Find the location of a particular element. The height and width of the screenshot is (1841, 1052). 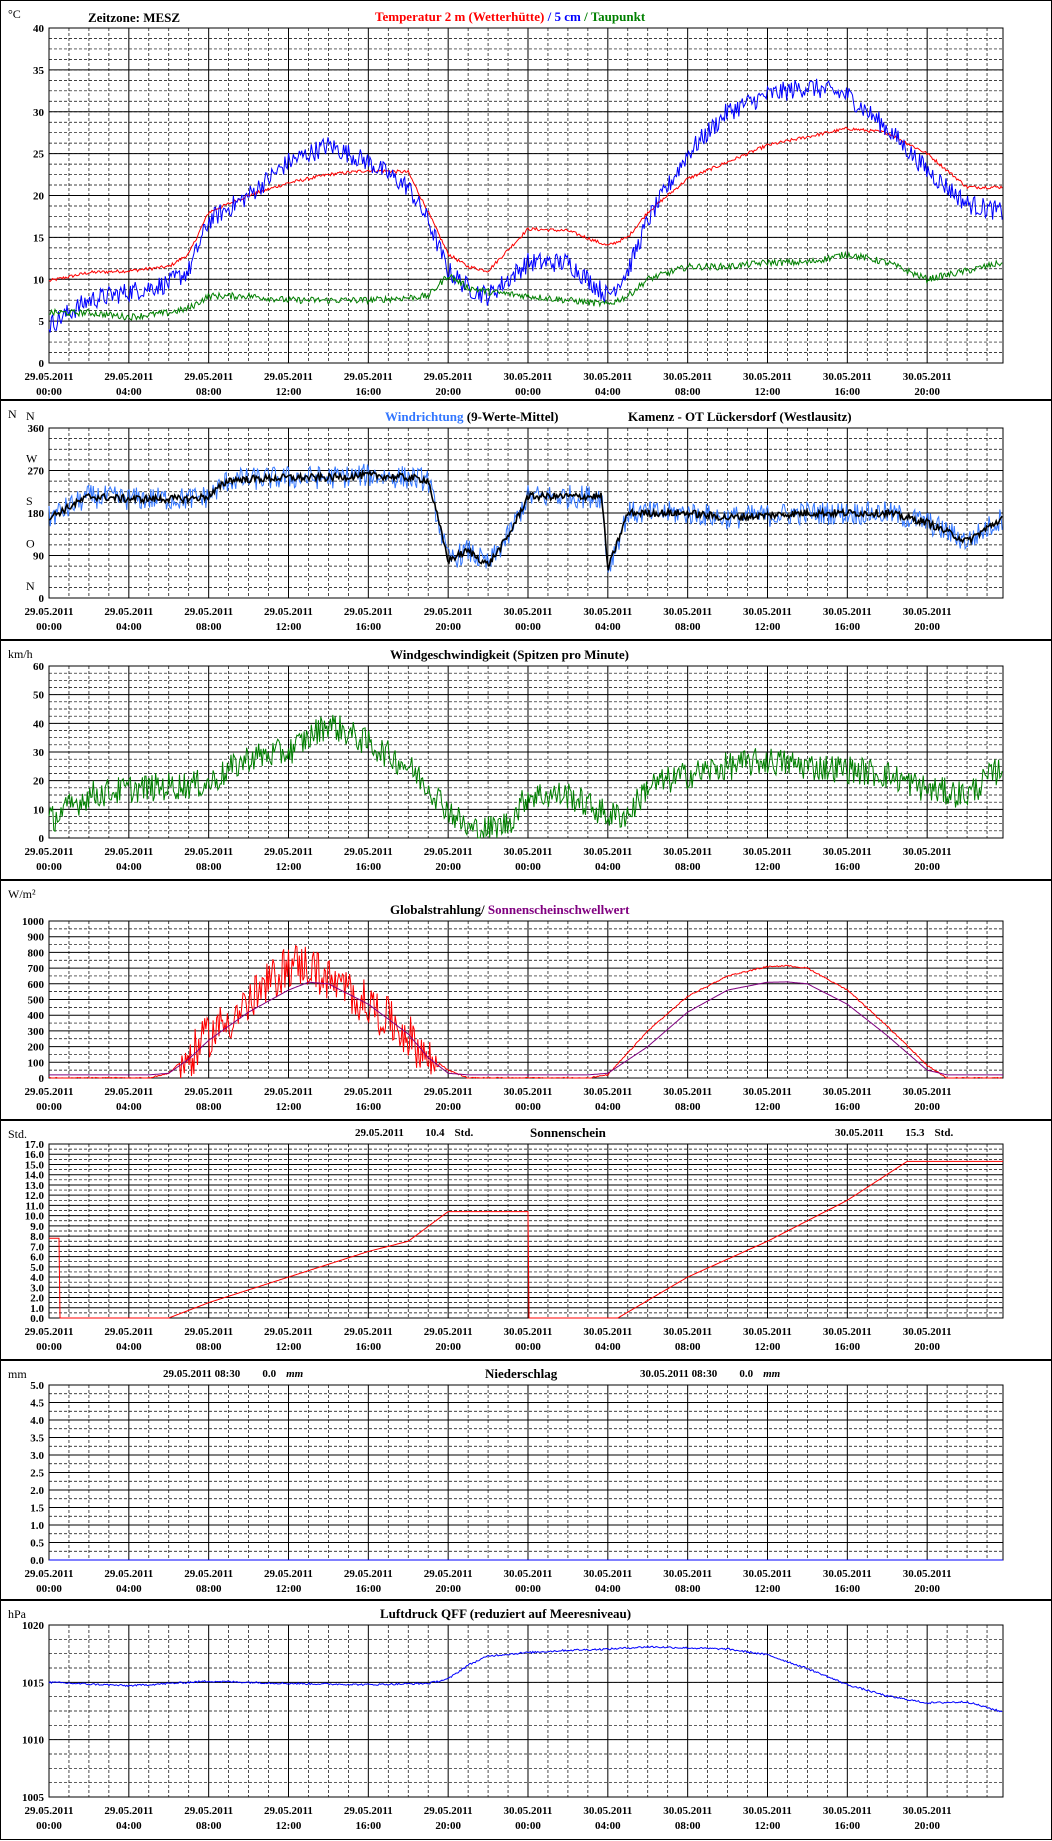

y-tick-label: 10.0 is located at coordinates (35, 1217).